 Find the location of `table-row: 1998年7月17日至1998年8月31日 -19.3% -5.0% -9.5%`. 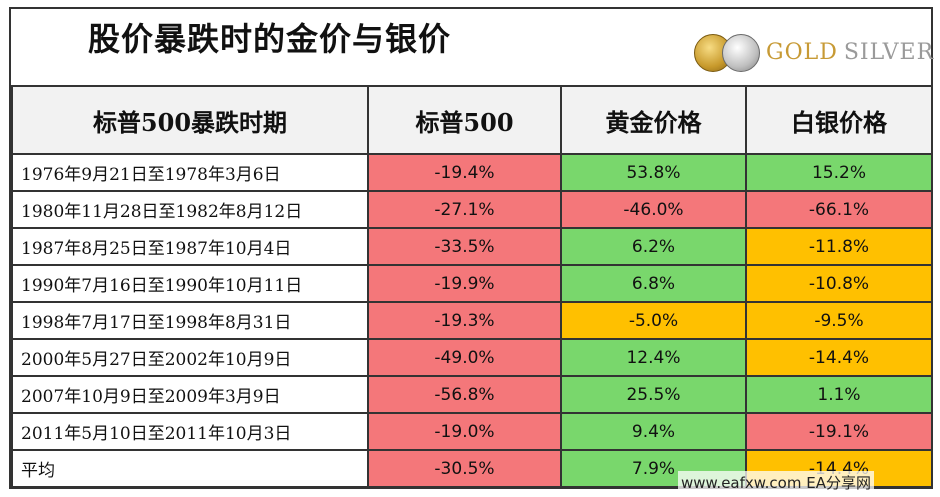

table-row: 1998年7月17日至1998年8月31日 -19.3% -5.0% -9.5% is located at coordinates (472, 320).